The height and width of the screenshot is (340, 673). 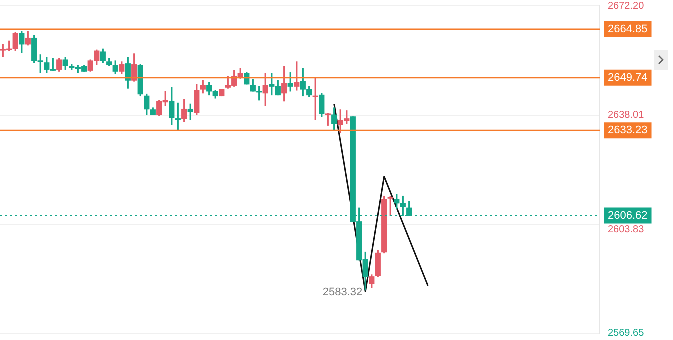 What do you see at coordinates (628, 78) in the screenshot?
I see `ref-line-label: 2649.74` at bounding box center [628, 78].